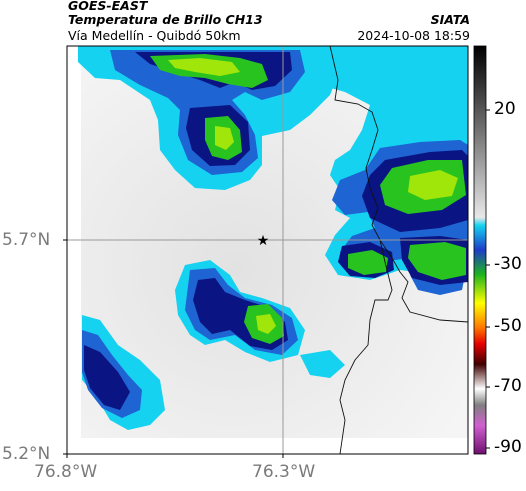 Image resolution: width=526 pixels, height=491 pixels. I want to click on colorbar-tick-label: -50, so click(508, 326).